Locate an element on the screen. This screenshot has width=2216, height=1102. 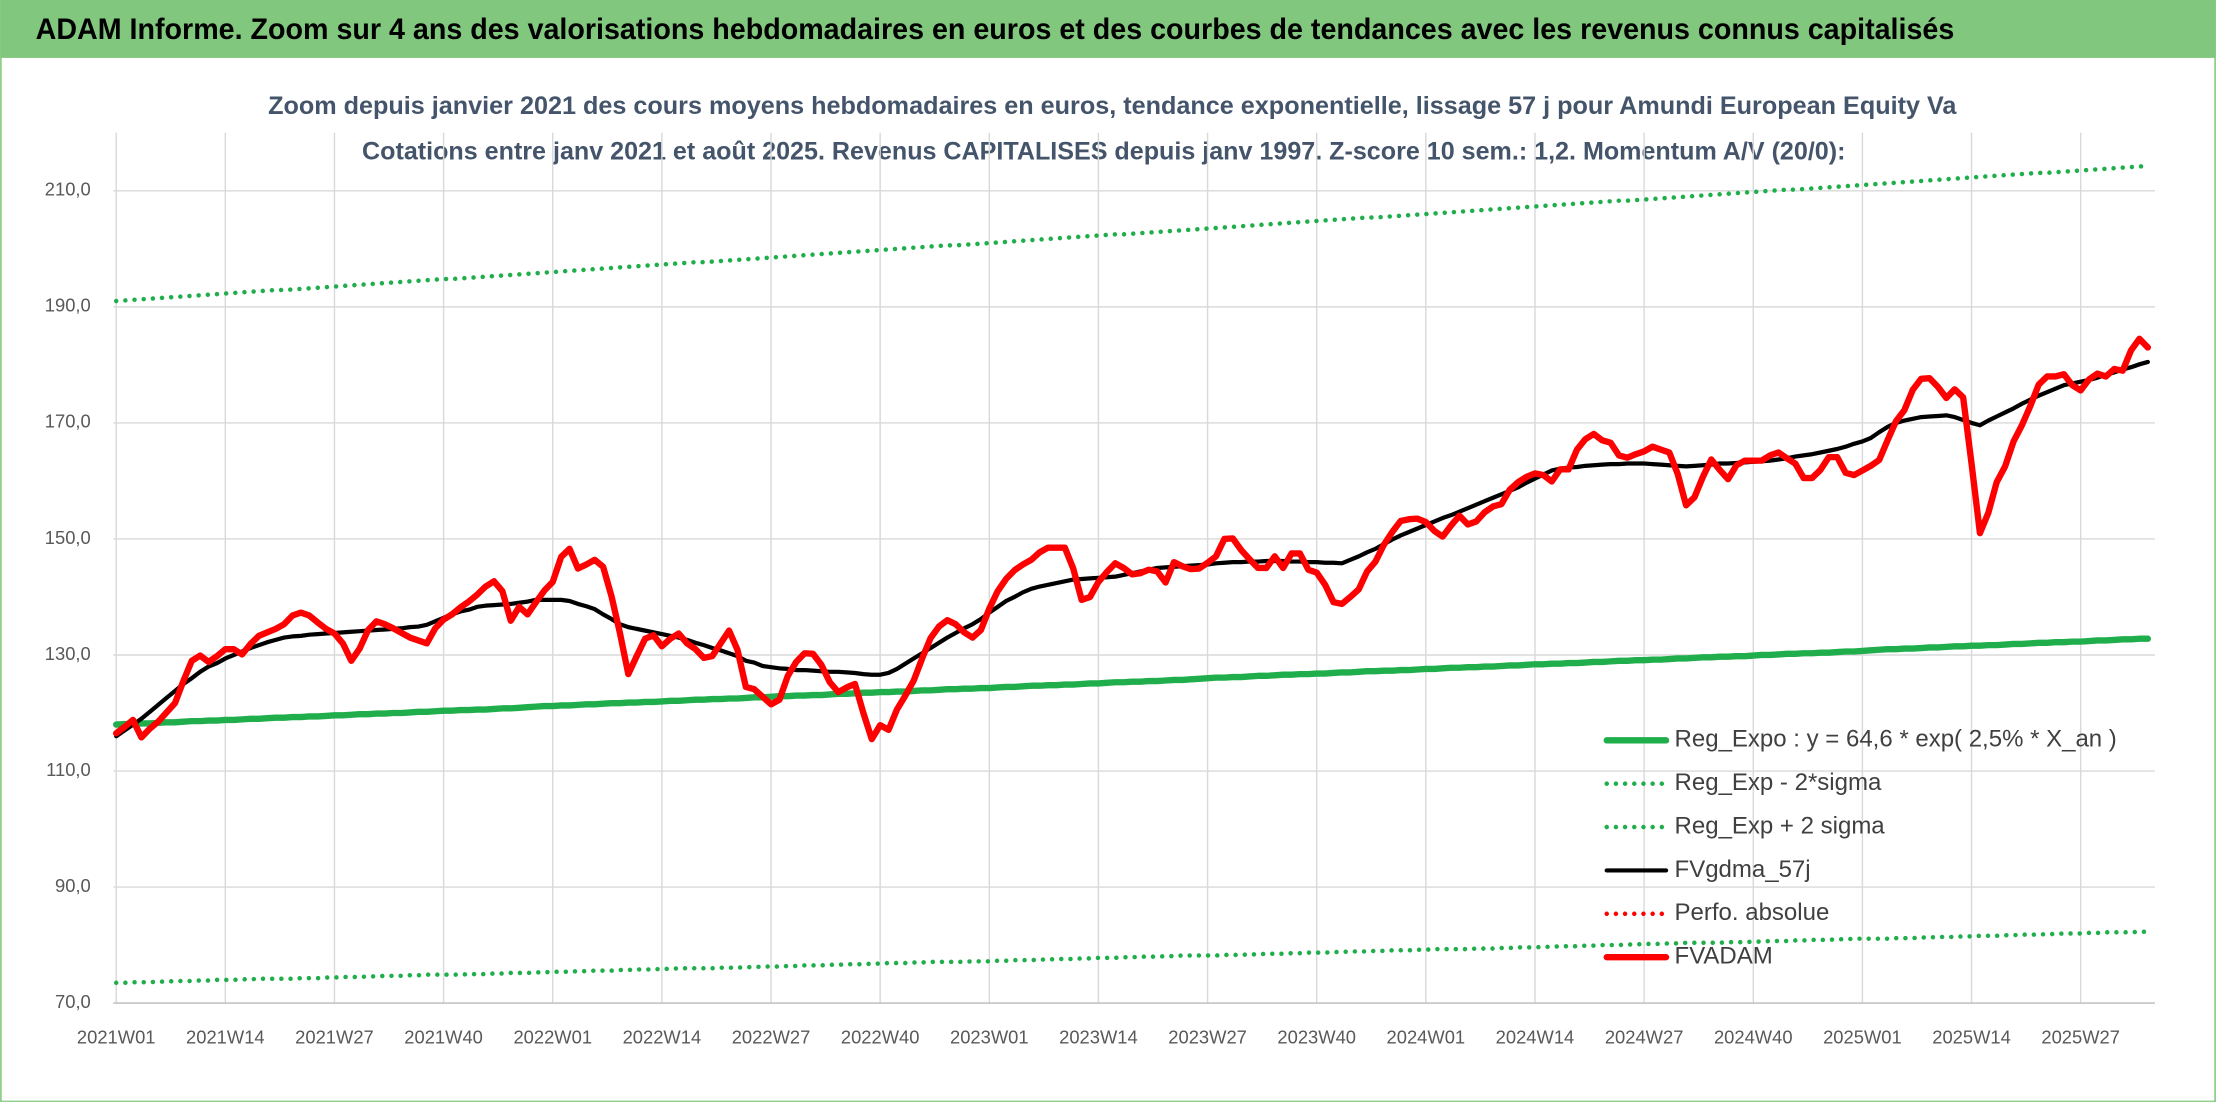
x-tick-label: 2021W40 is located at coordinates (443, 1036).